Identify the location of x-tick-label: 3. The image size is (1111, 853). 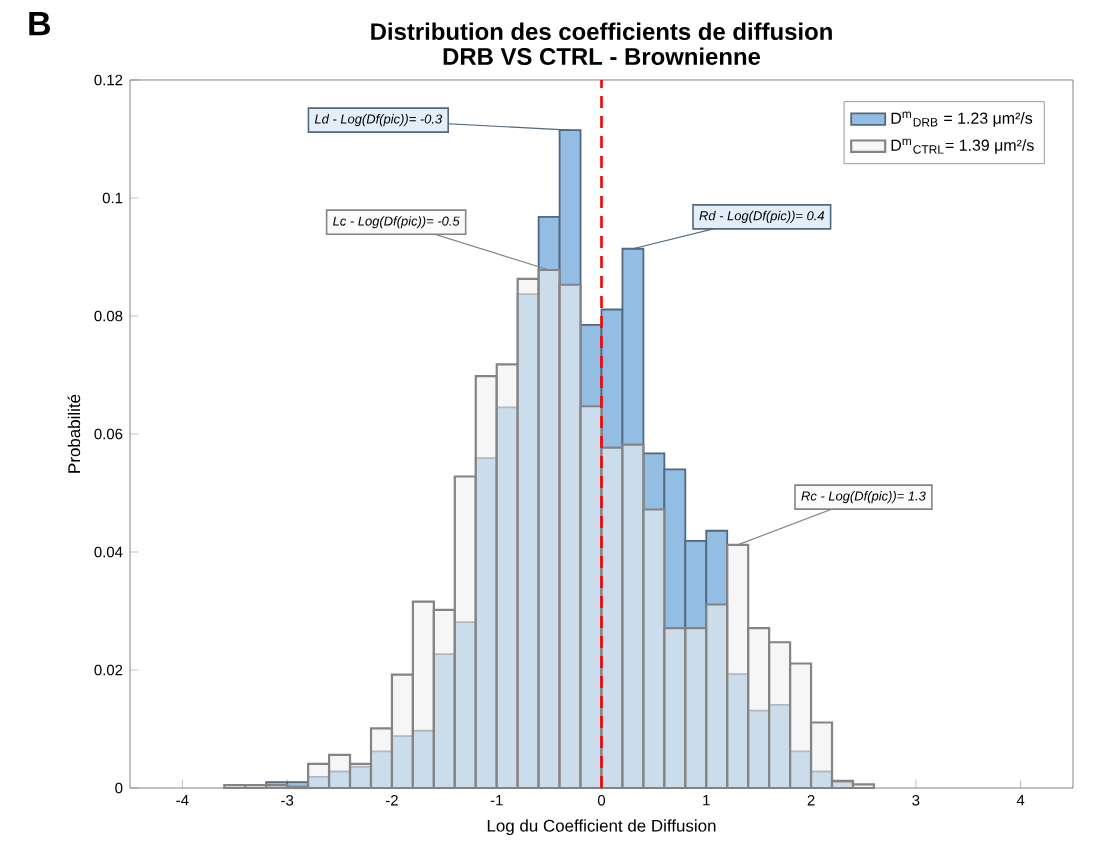
(916, 800).